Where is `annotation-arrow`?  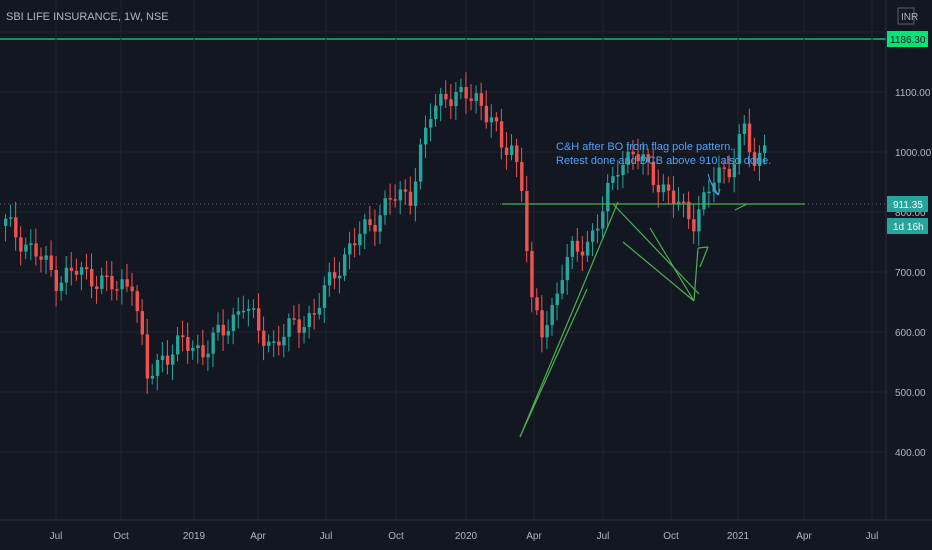 annotation-arrow is located at coordinates (713, 184).